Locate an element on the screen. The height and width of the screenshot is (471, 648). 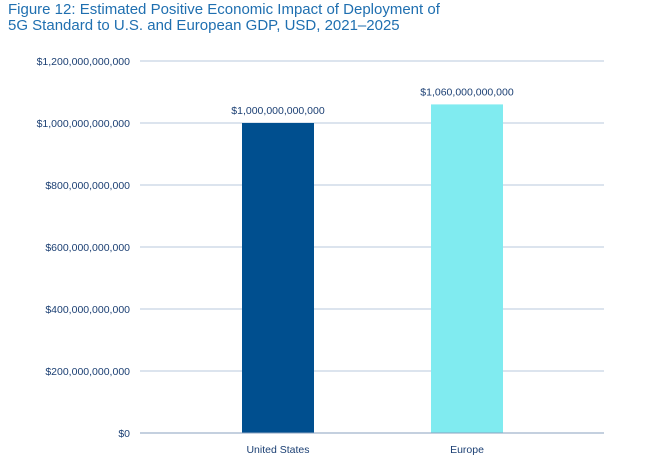
x-category-label: Europe is located at coordinates (467, 450).